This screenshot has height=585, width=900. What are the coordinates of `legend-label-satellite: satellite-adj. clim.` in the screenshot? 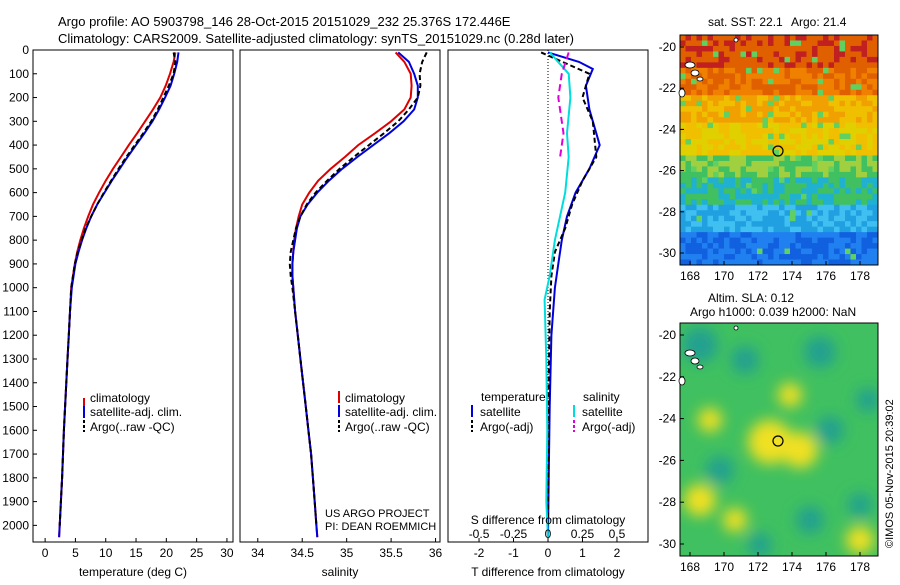 It's located at (136, 412).